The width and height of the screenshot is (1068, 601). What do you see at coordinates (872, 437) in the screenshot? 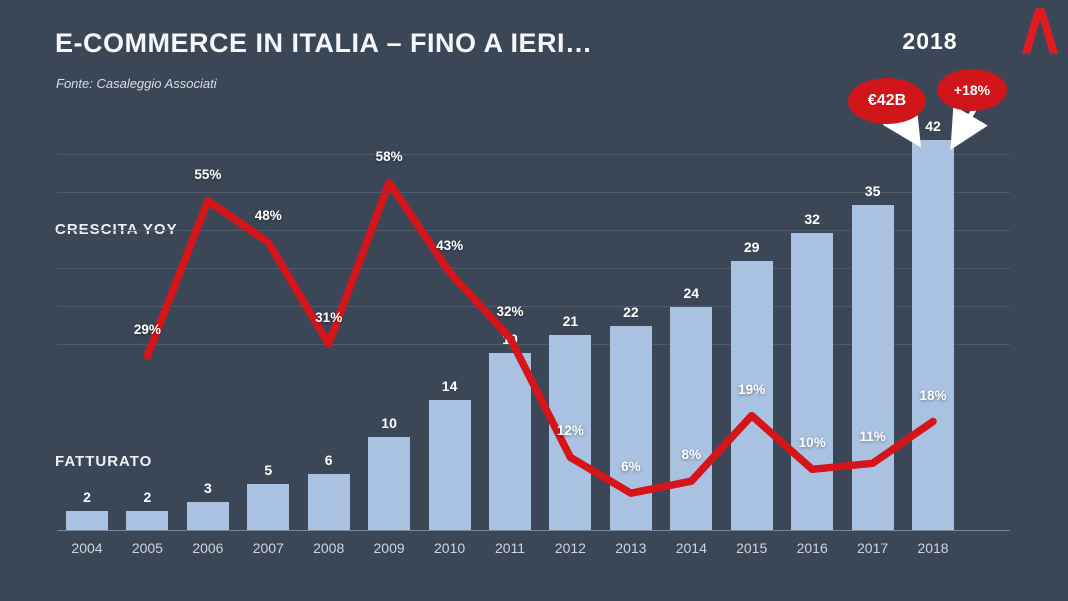
I see `growth-point-label: 11%` at bounding box center [872, 437].